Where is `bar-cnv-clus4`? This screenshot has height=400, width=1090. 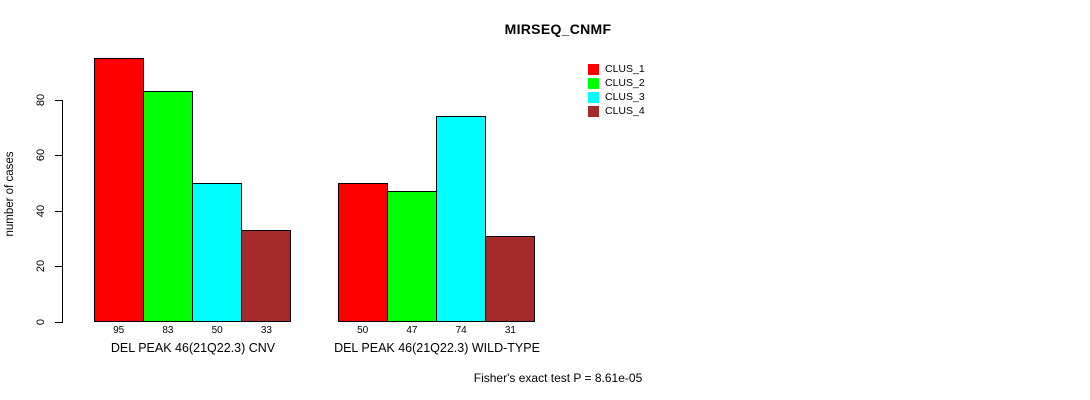 bar-cnv-clus4 is located at coordinates (266, 276).